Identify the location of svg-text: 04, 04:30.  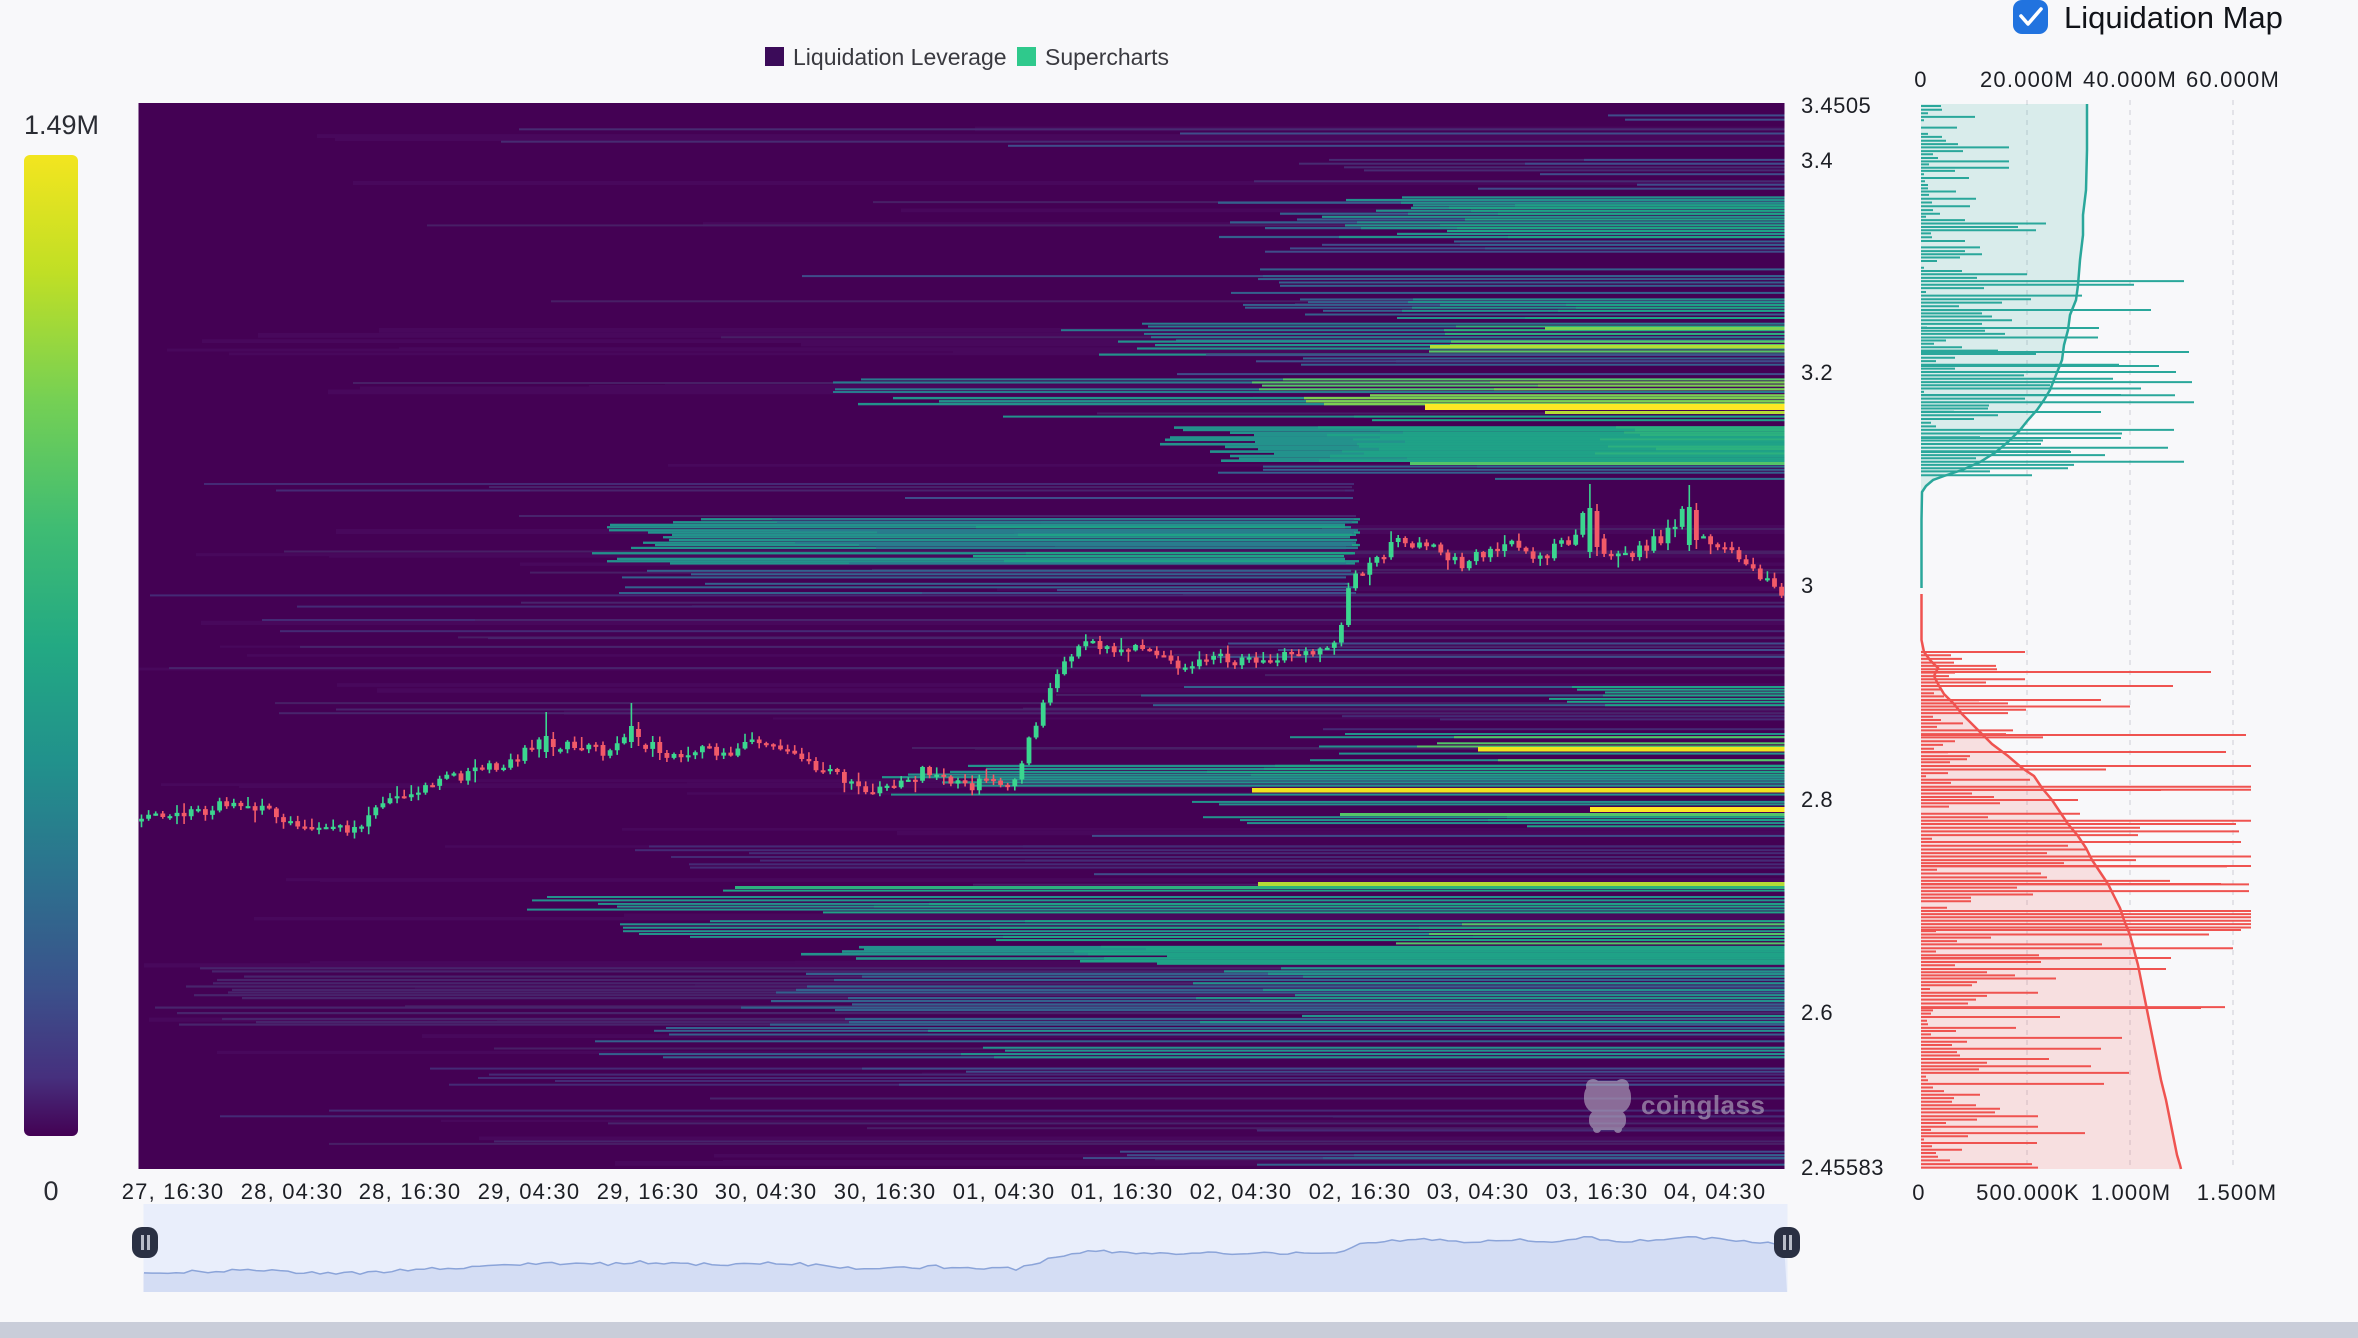
(1715, 1191).